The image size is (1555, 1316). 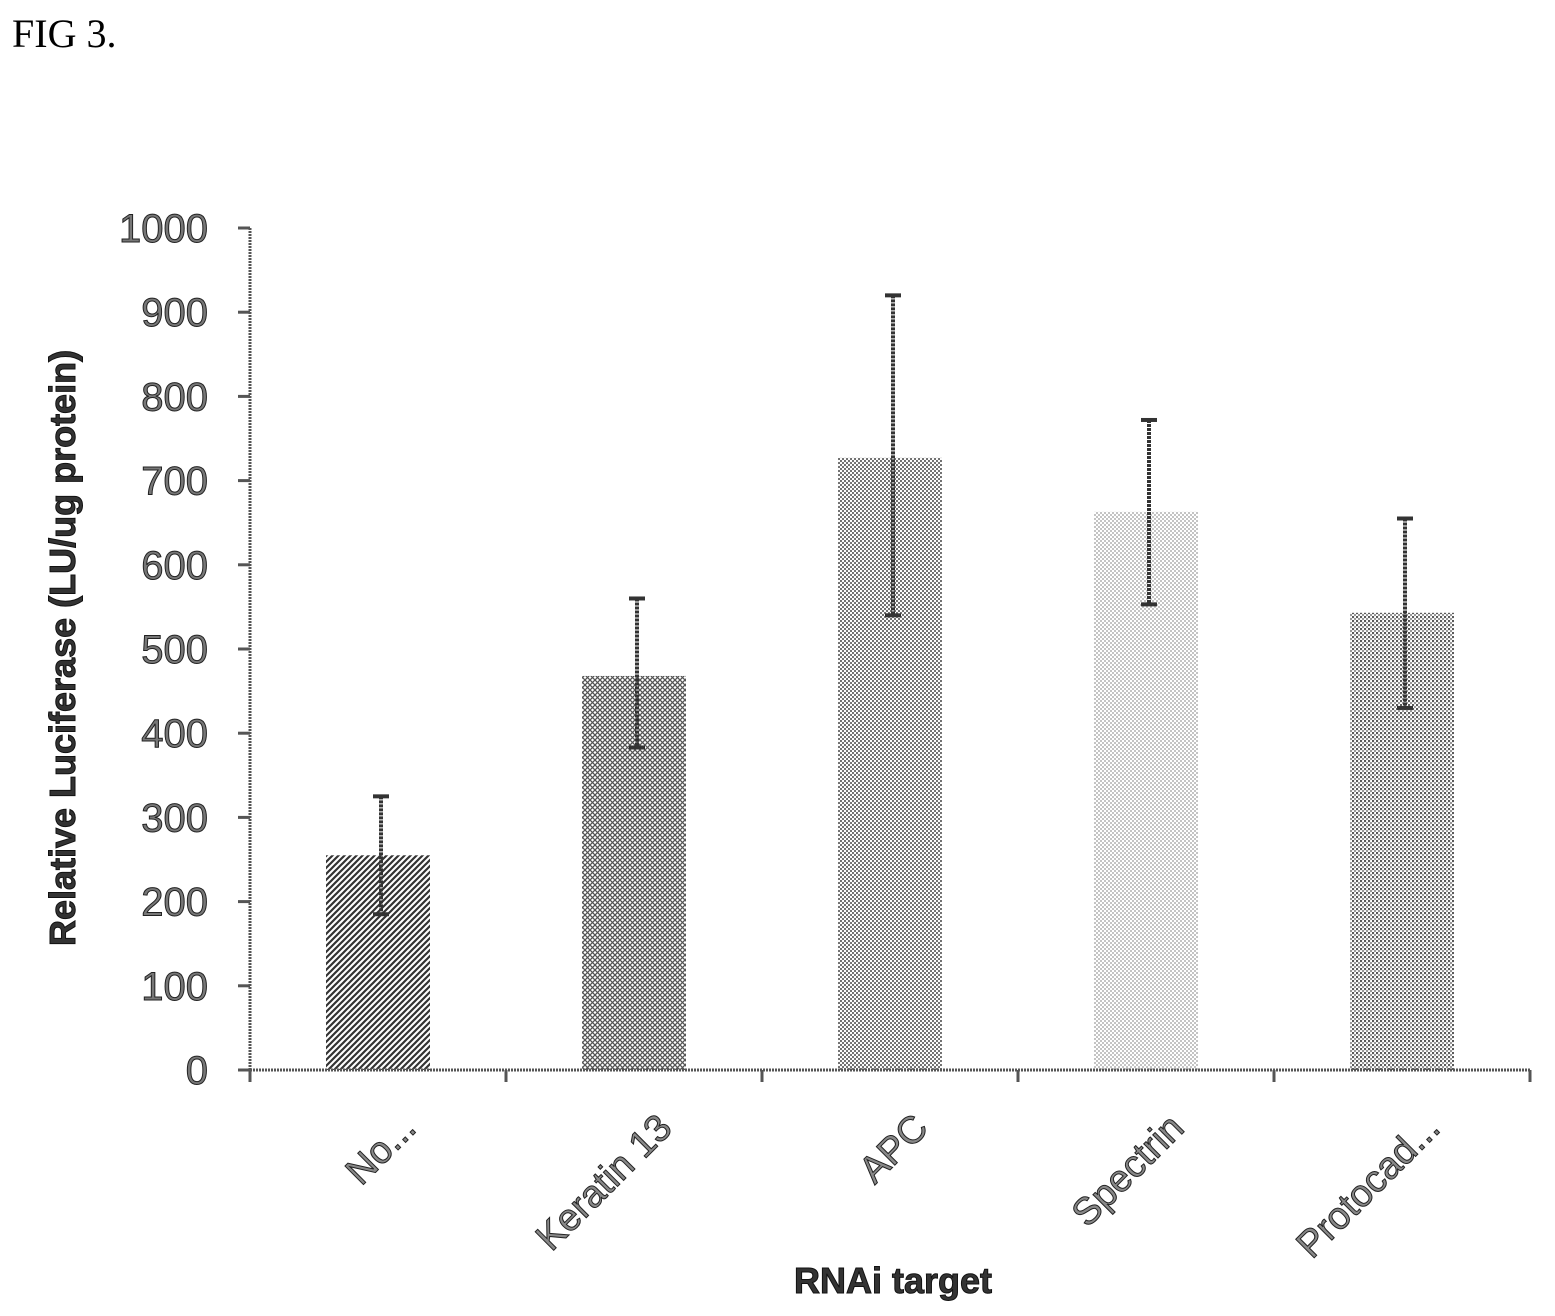 I want to click on y-tick-label: 100, so click(x=174, y=987).